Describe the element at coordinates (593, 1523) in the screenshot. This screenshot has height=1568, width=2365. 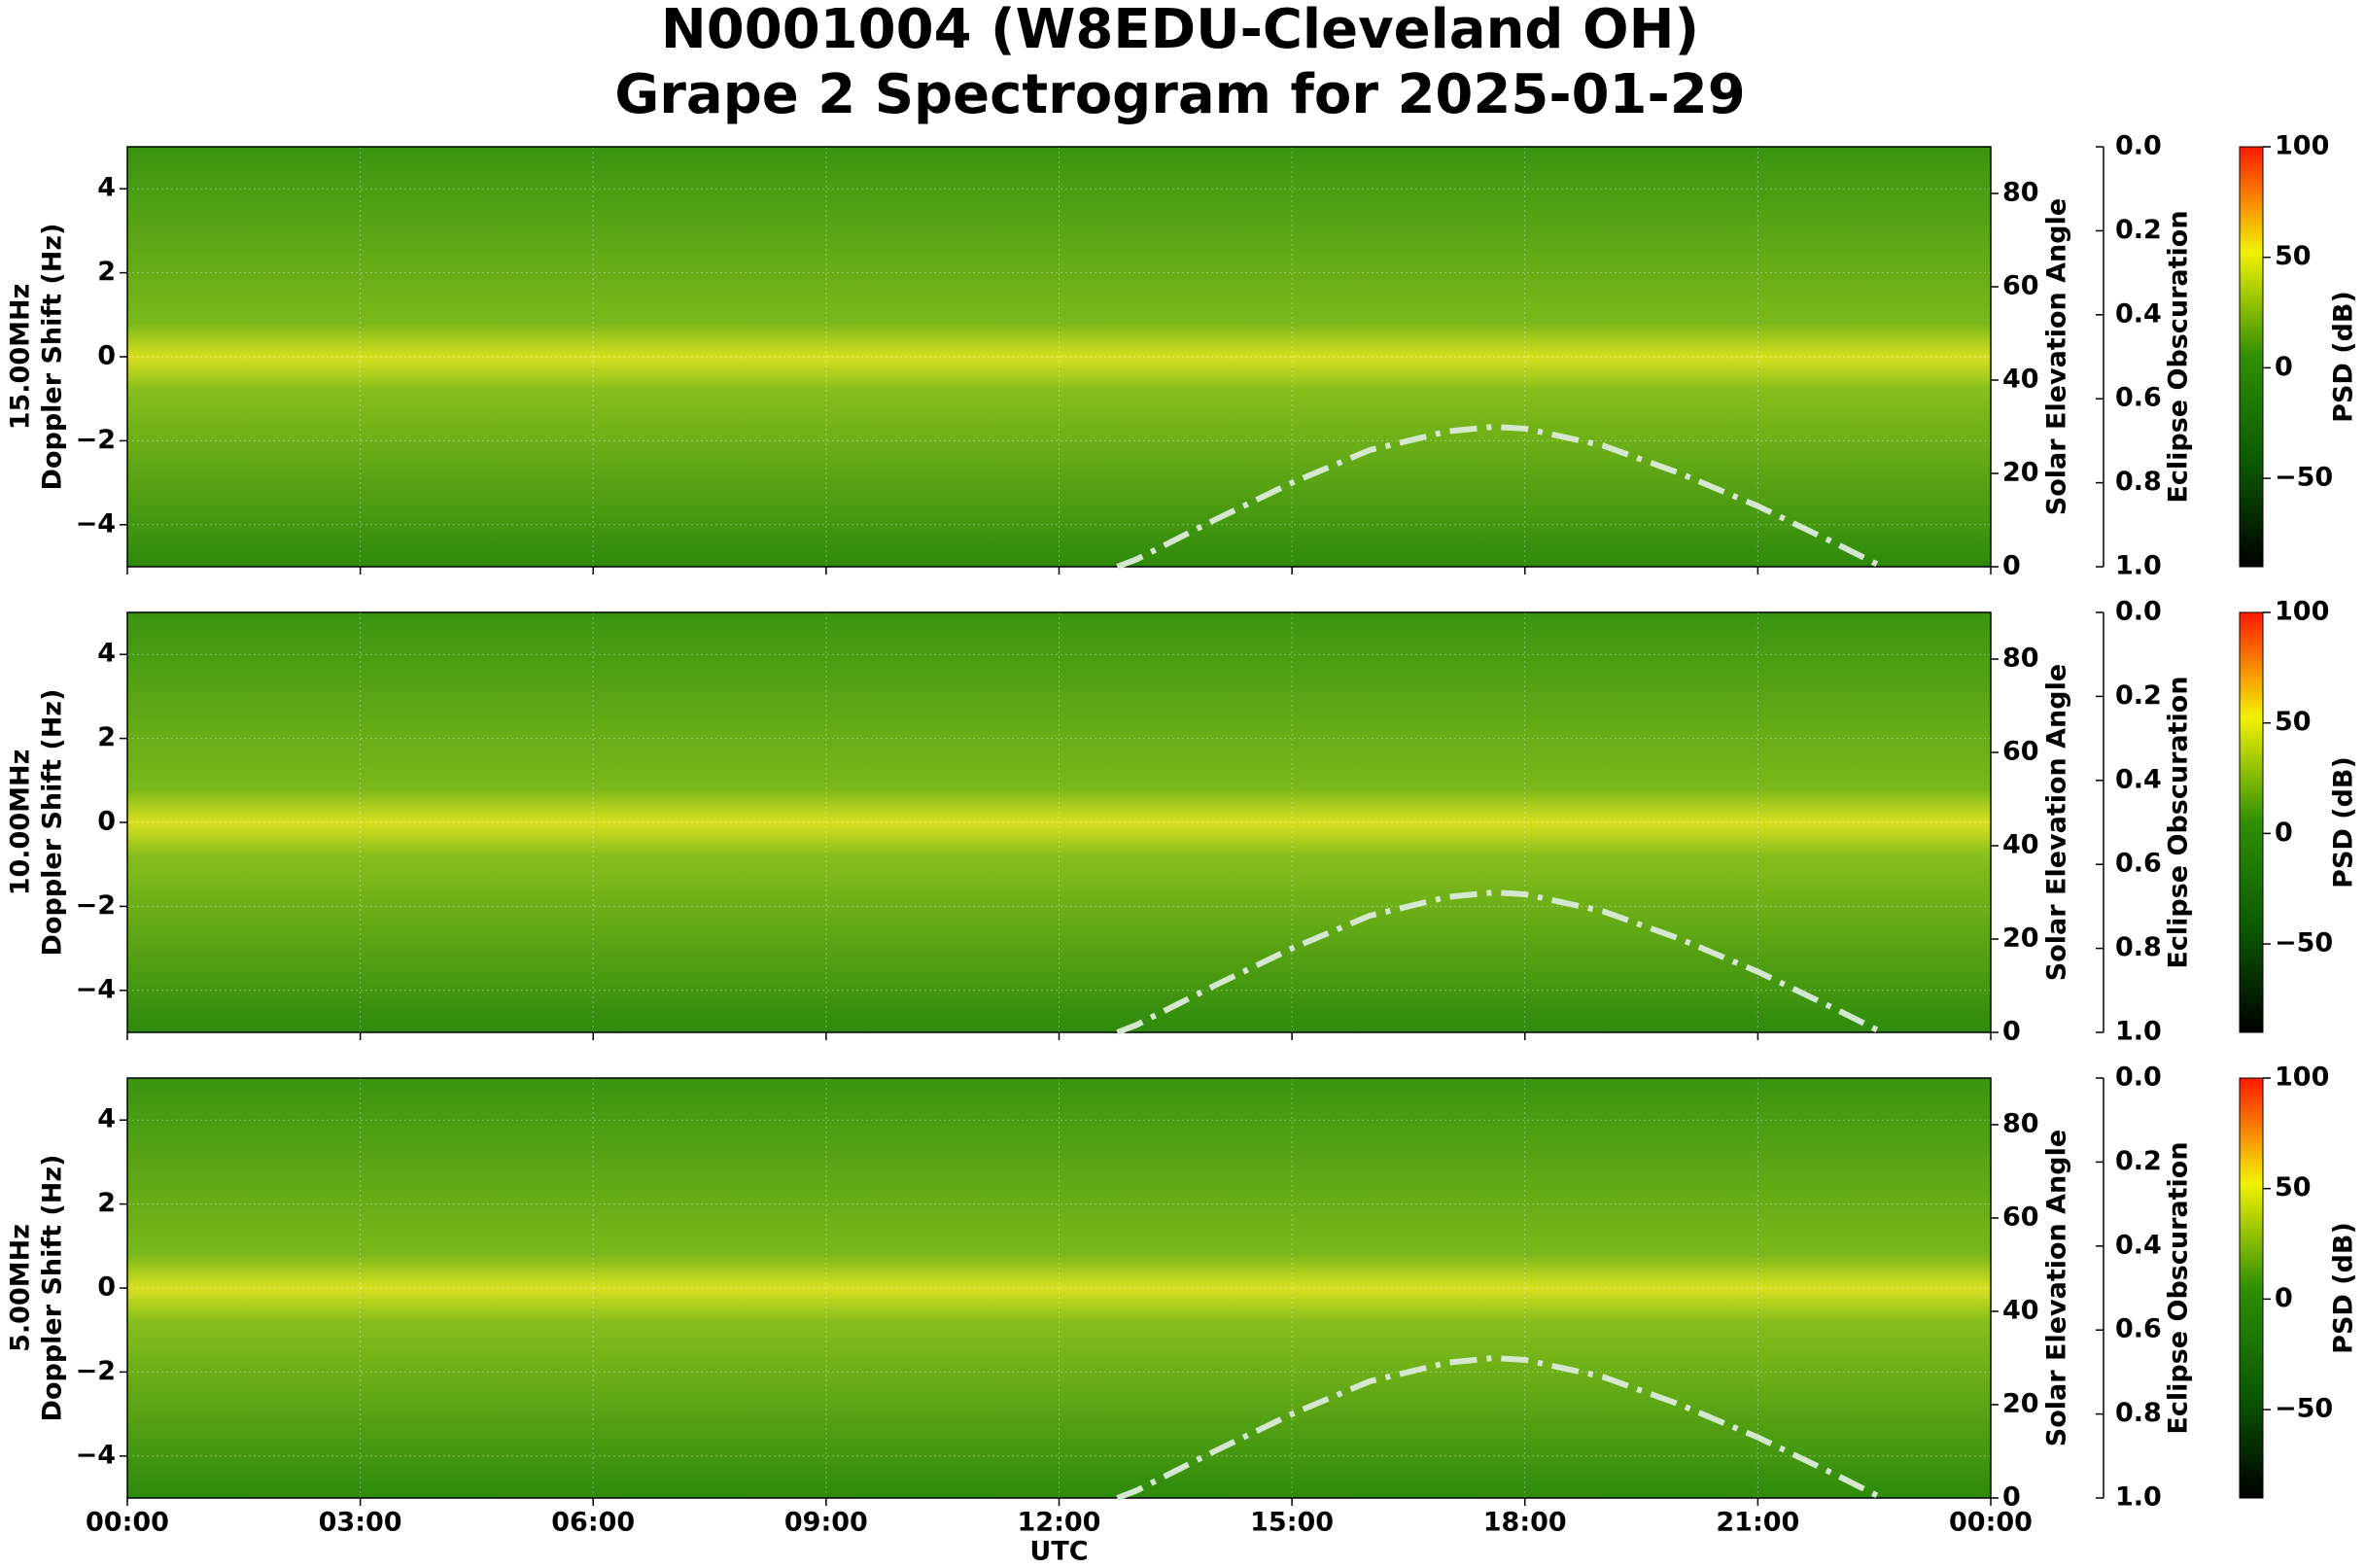
I see `x-tick-label: 06:00` at that location.